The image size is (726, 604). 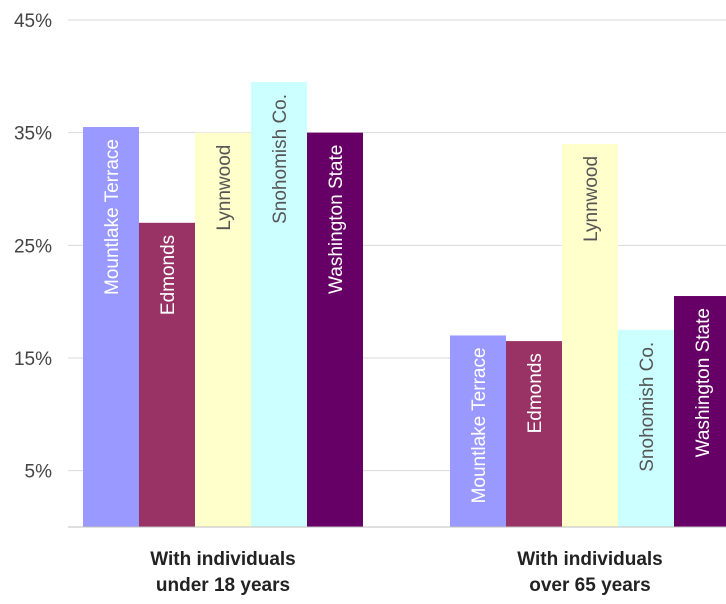 What do you see at coordinates (33, 21) in the screenshot?
I see `y-tick-label: 45%` at bounding box center [33, 21].